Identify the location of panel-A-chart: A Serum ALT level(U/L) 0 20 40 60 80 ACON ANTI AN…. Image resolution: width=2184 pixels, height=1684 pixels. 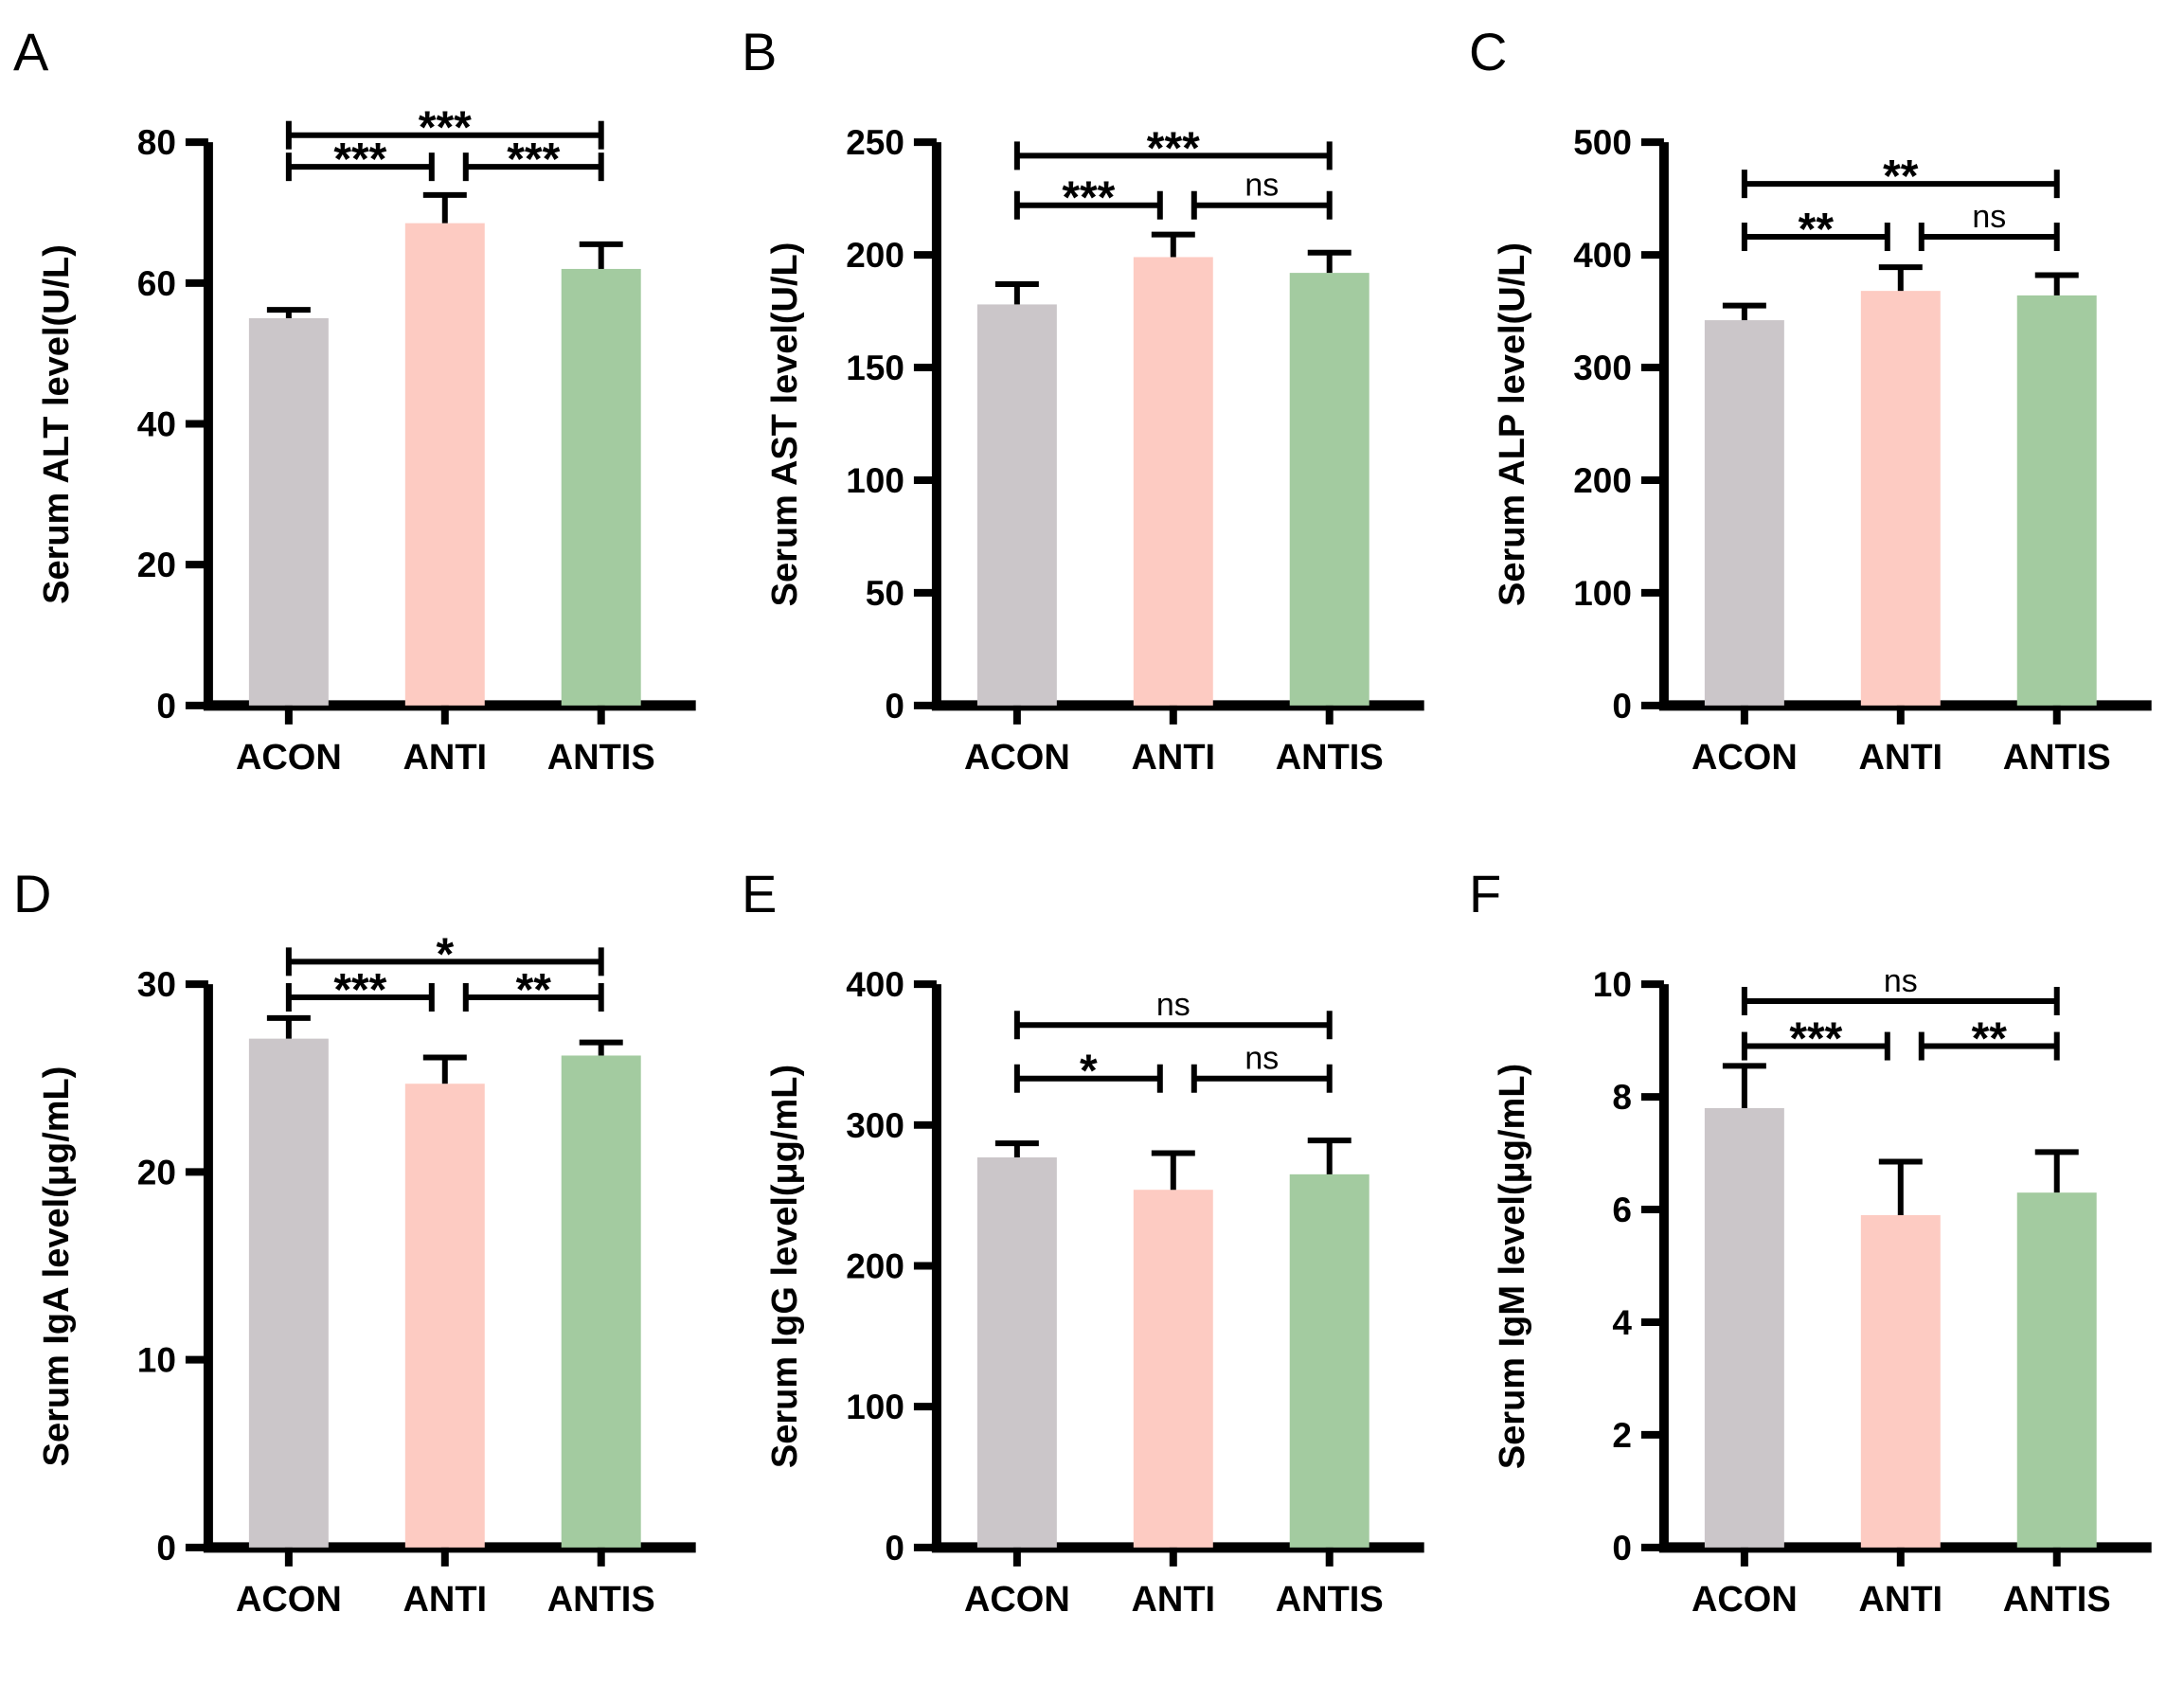
(355, 400).